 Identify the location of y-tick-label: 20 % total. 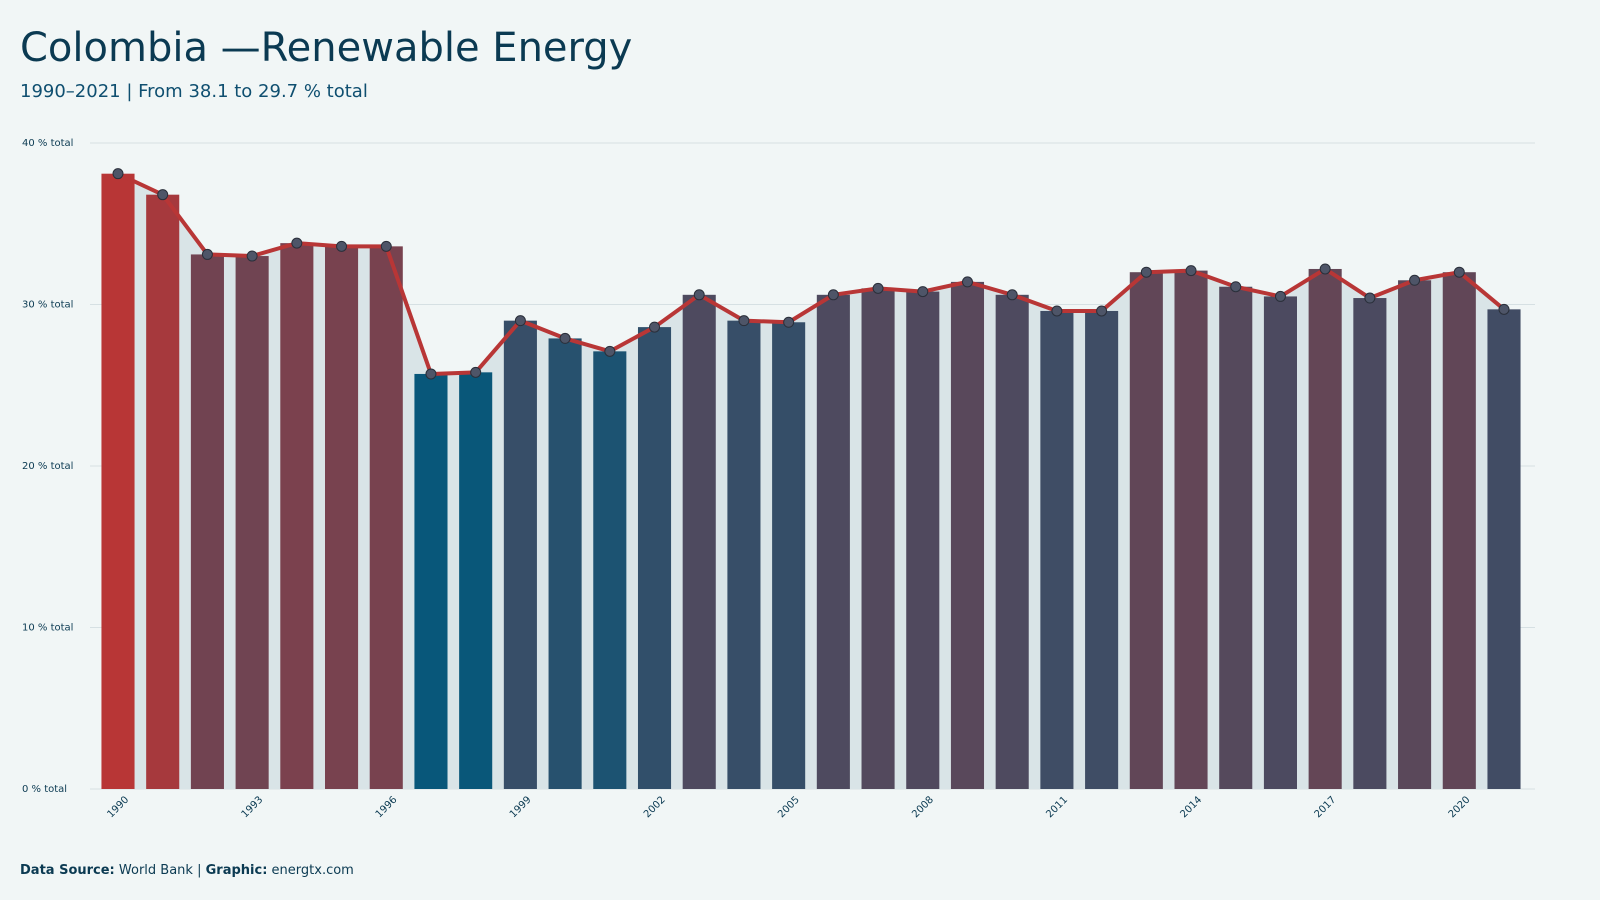
(47, 466).